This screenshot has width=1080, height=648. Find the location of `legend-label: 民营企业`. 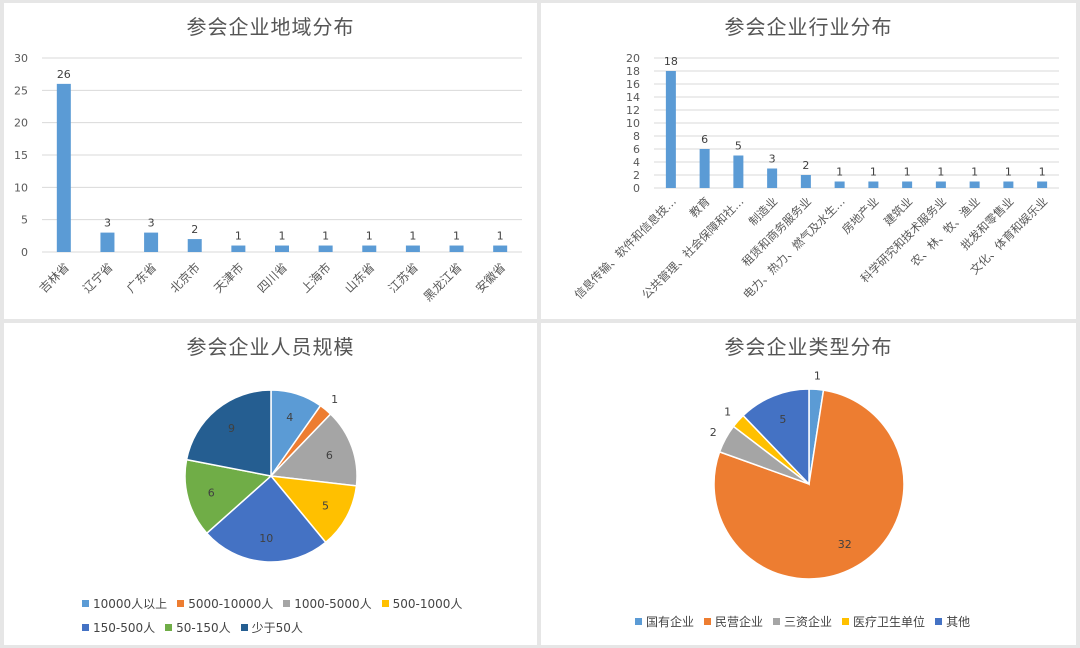

legend-label: 民营企业 is located at coordinates (739, 622).